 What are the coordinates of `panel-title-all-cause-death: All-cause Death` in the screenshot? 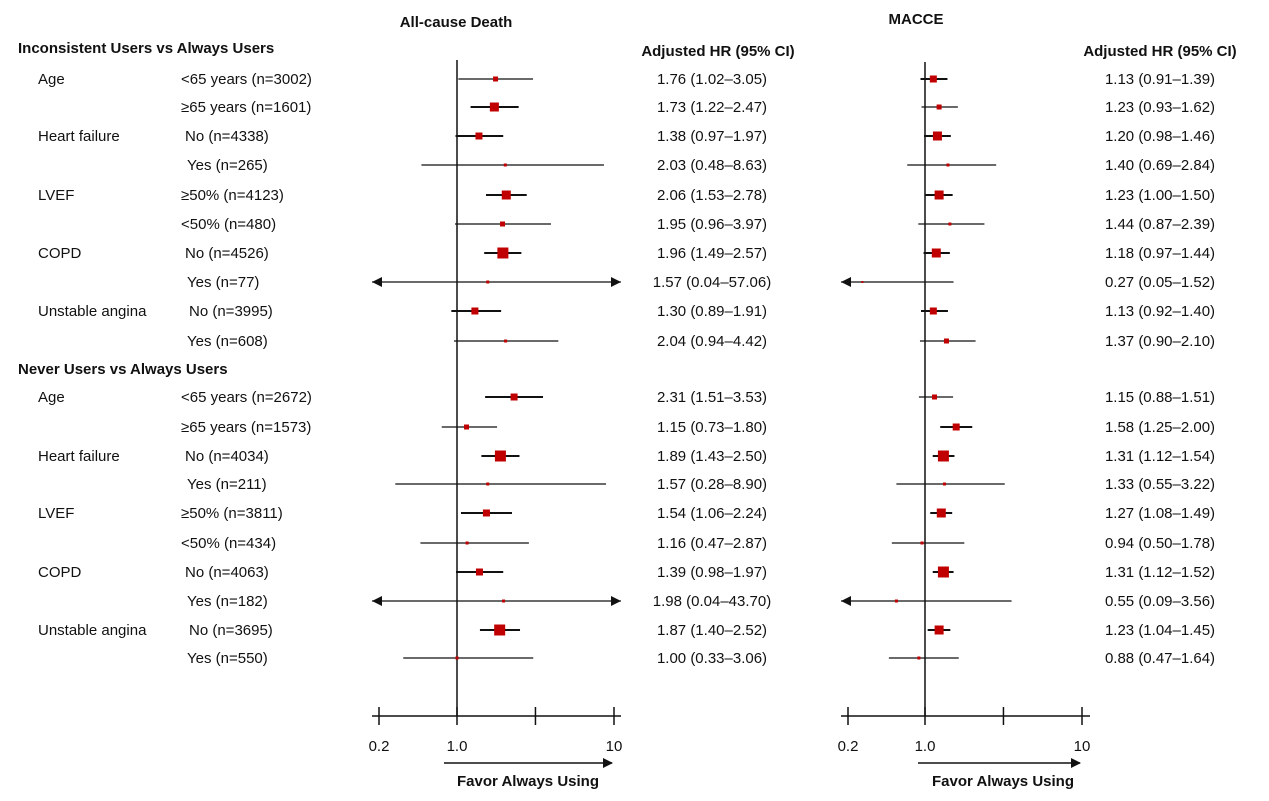 It's located at (456, 22).